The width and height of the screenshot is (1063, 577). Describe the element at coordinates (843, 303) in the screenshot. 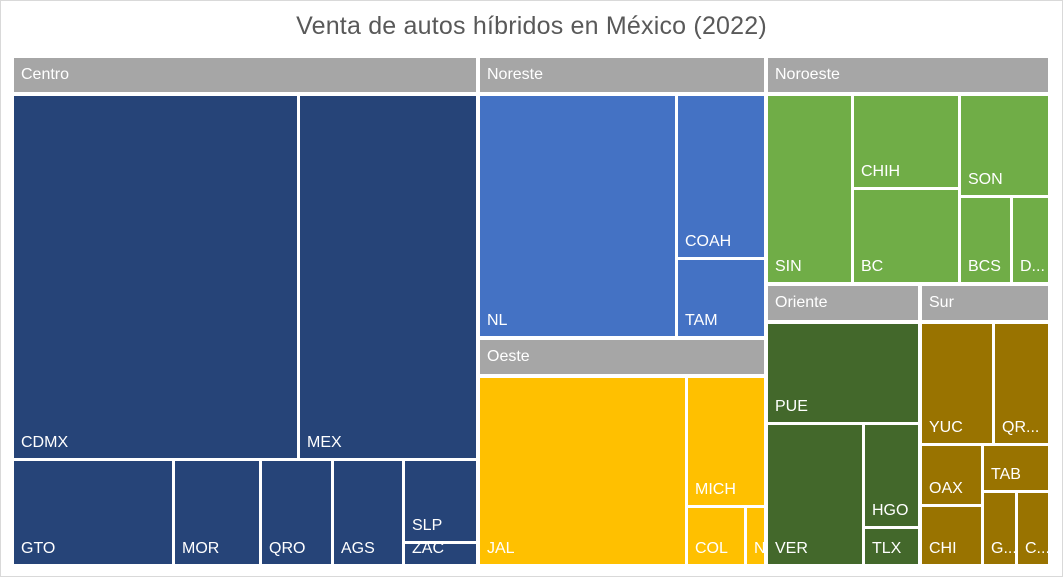

I see `group-header-oriente: Oriente` at that location.